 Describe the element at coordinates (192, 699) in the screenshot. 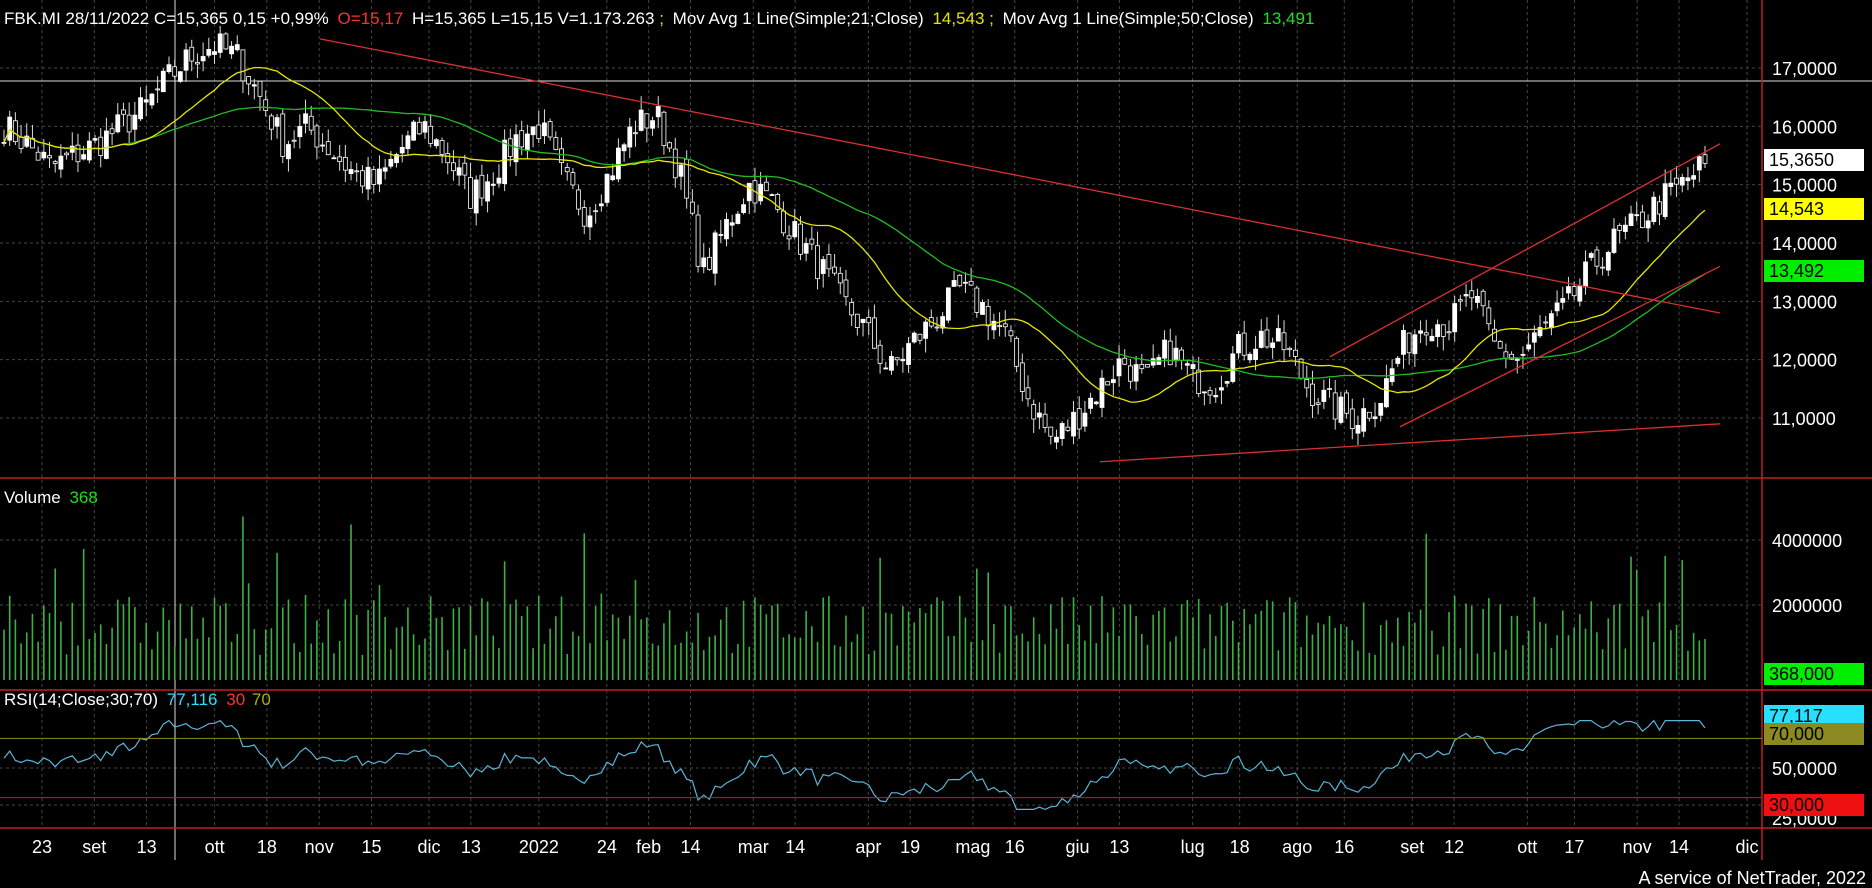

I see `rsi-header-value: 77,116` at that location.